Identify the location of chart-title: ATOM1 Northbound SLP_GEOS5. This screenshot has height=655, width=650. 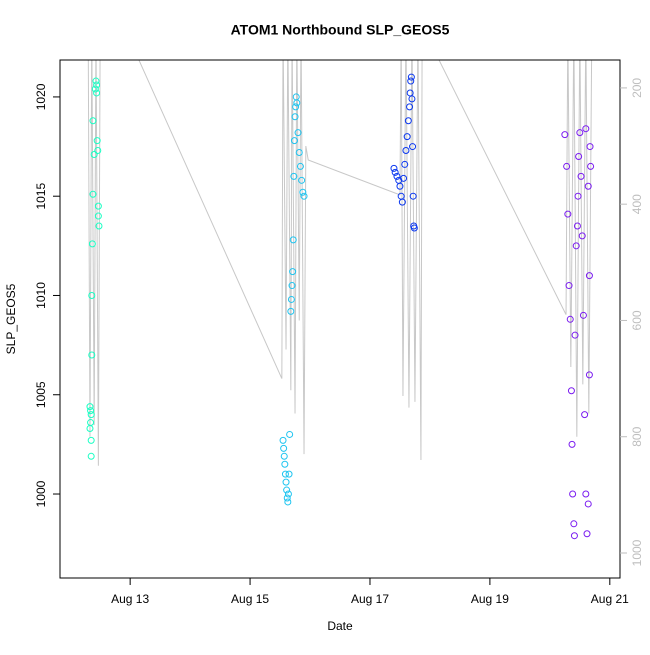
(340, 30).